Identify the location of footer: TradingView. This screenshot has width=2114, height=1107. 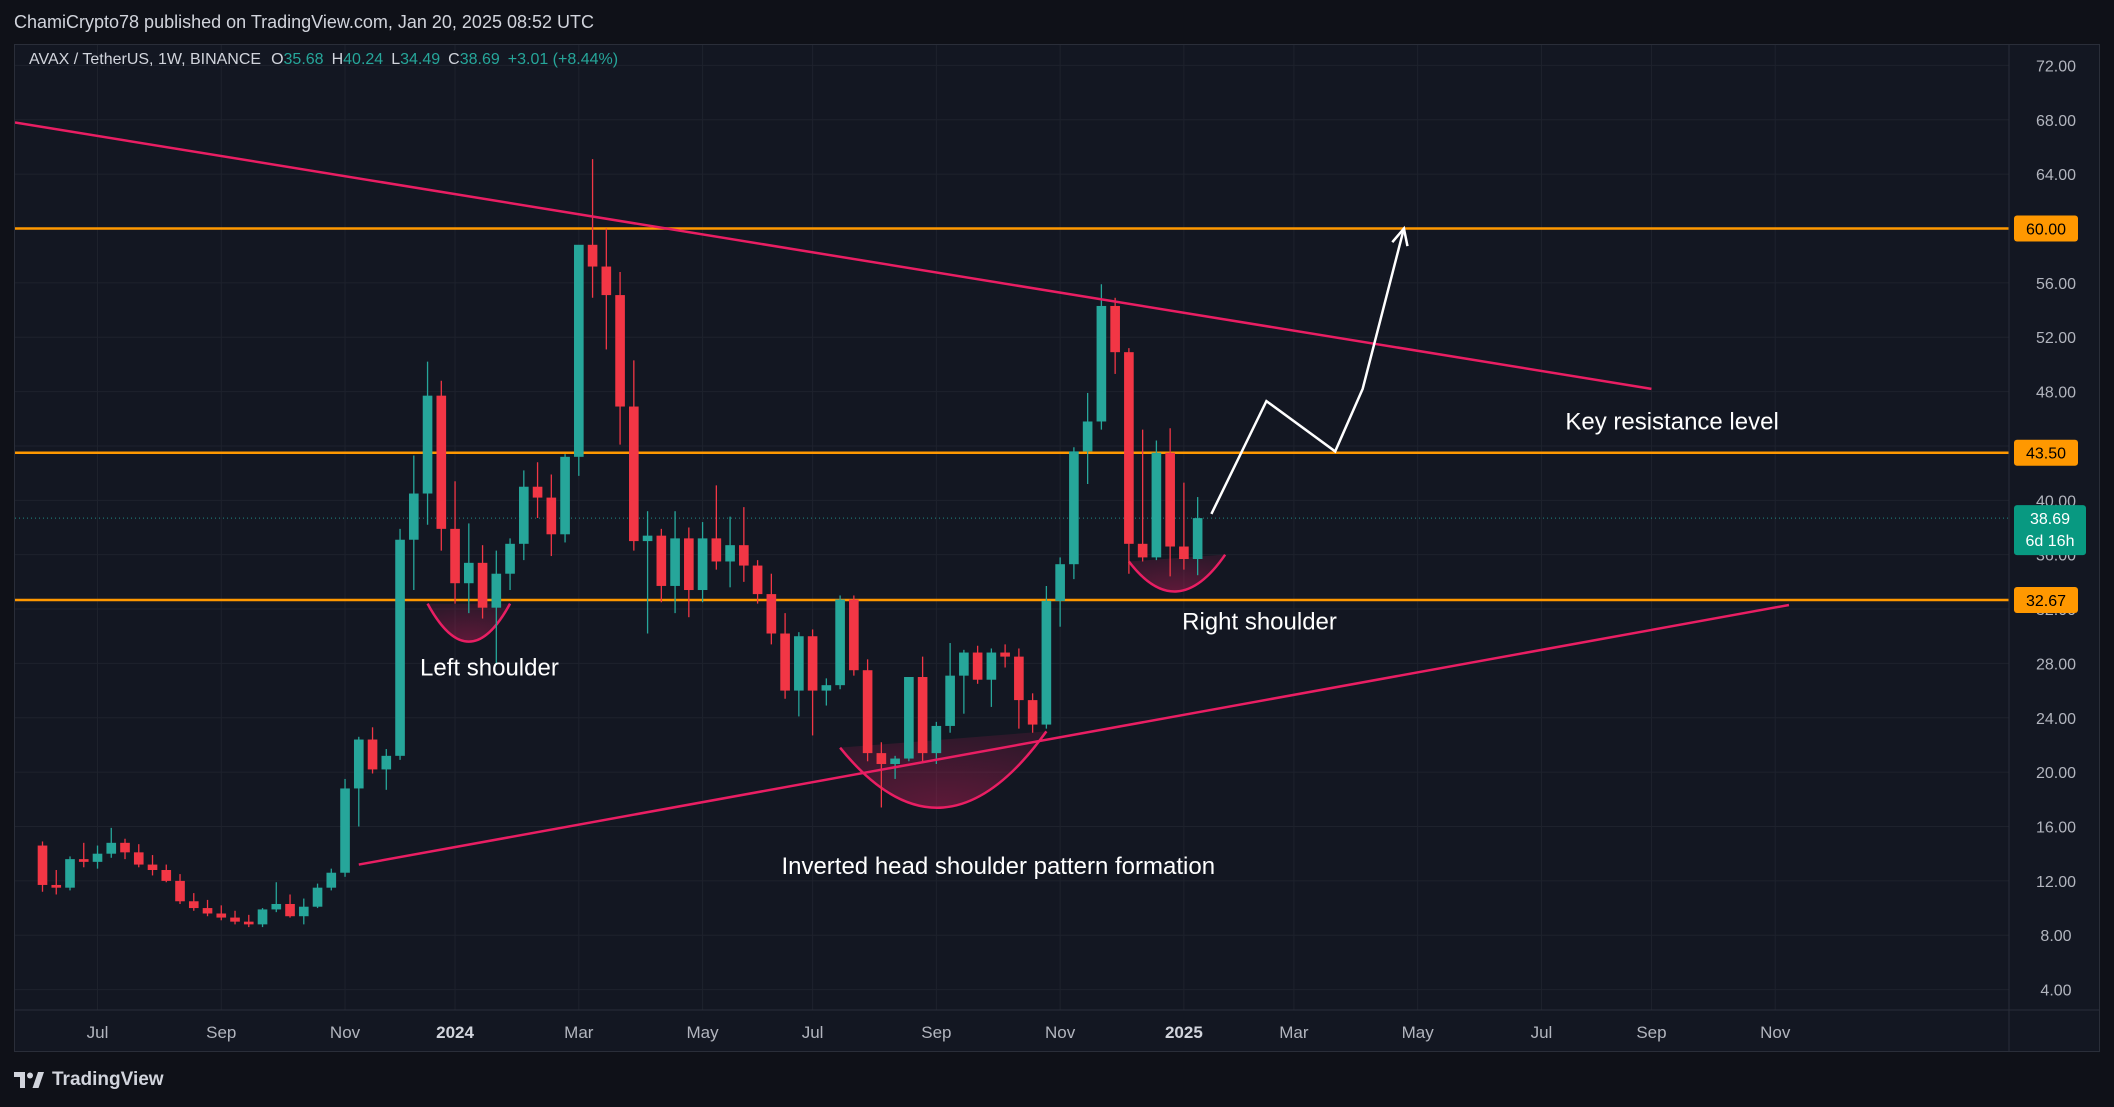
(89, 1080).